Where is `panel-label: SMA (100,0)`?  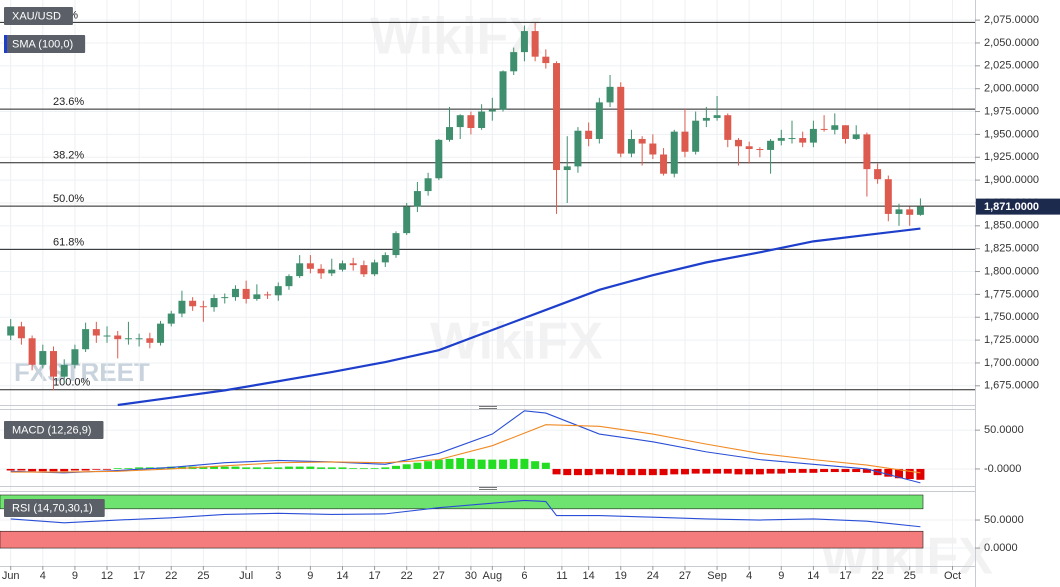
panel-label: SMA (100,0) is located at coordinates (45, 44).